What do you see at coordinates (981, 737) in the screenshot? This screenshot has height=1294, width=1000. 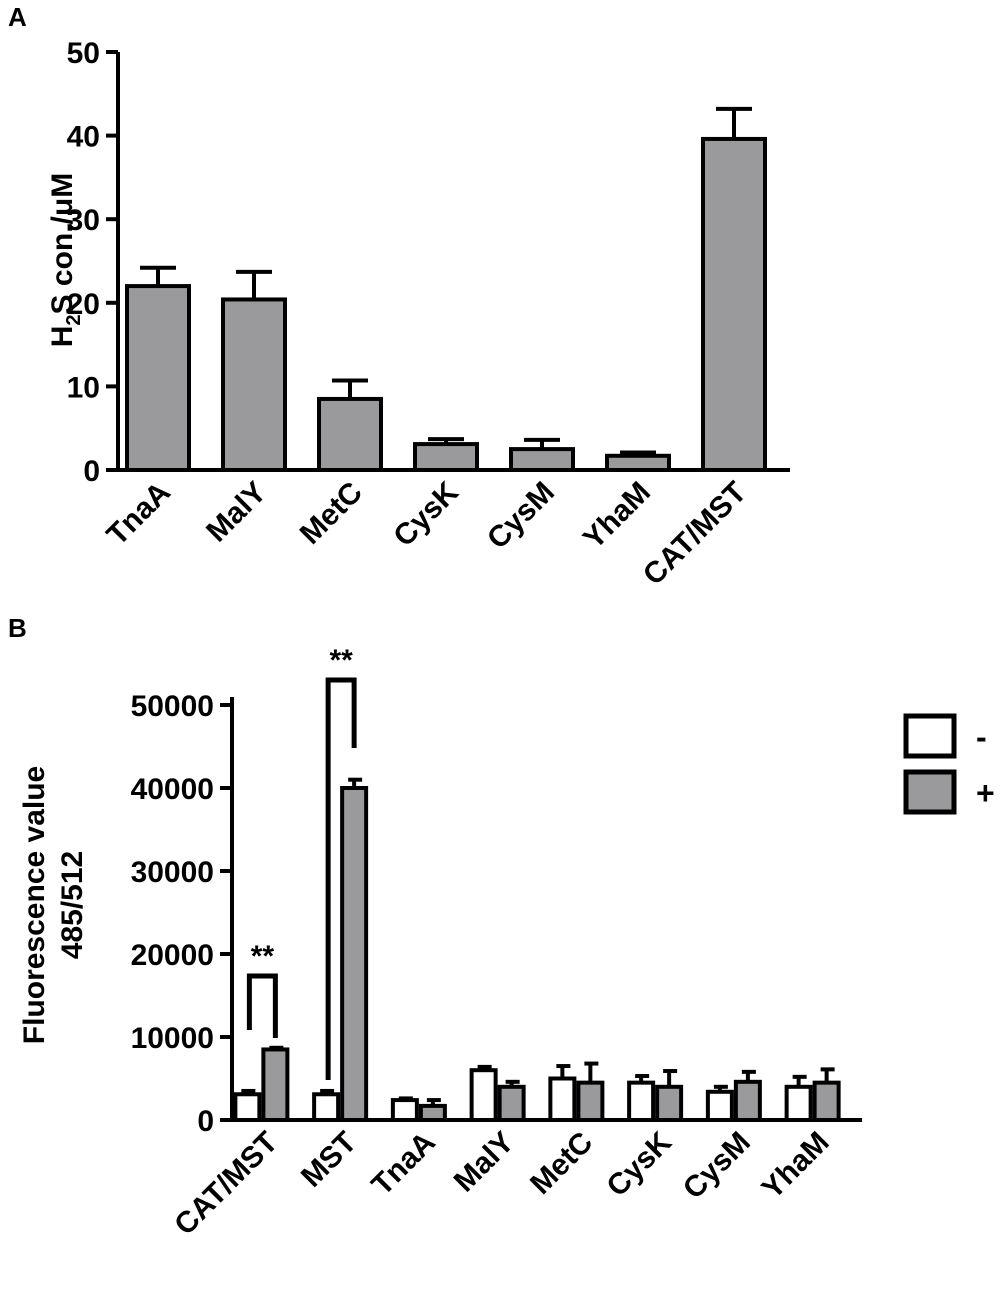 I see `legend-label-minus: -` at bounding box center [981, 737].